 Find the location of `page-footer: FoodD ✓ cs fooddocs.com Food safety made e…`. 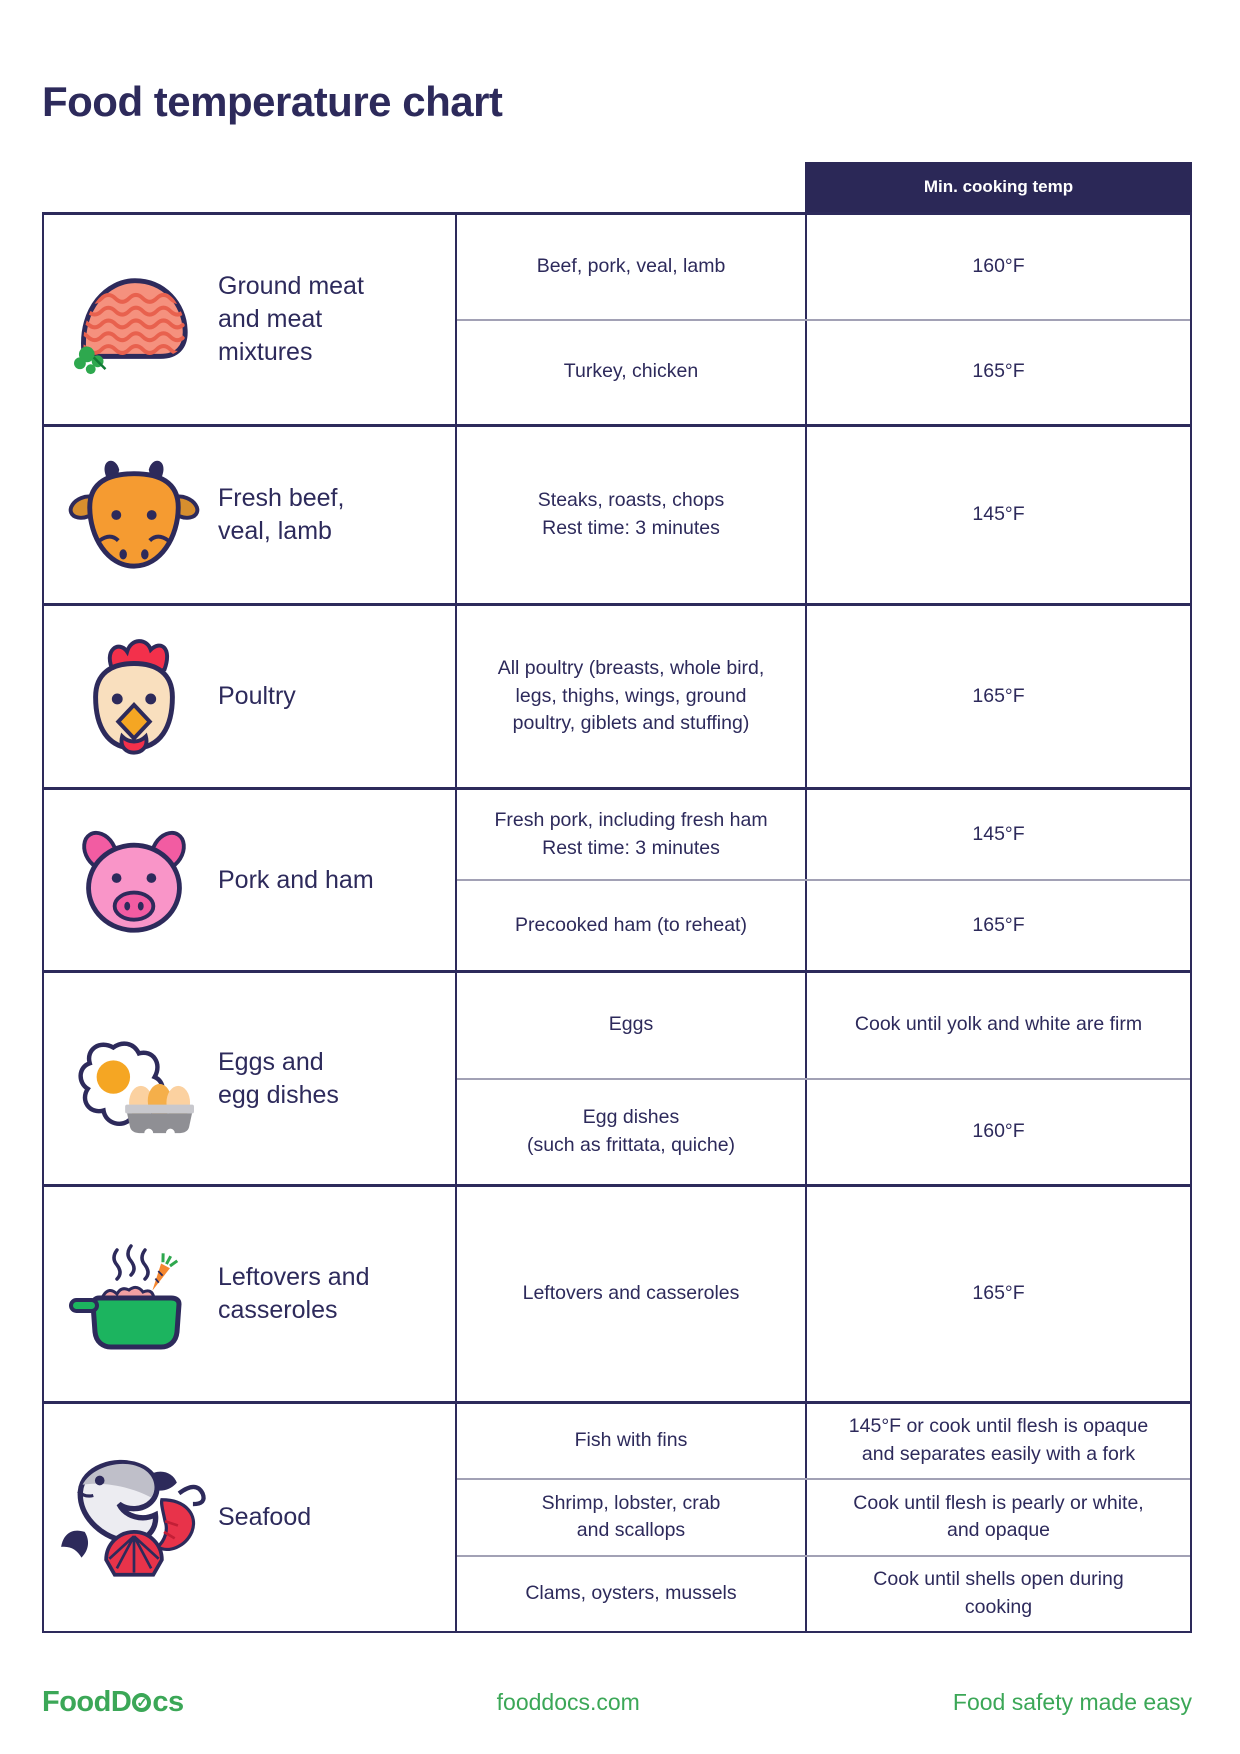

page-footer: FoodD ✓ cs fooddocs.com Food safety made e… is located at coordinates (617, 1702).